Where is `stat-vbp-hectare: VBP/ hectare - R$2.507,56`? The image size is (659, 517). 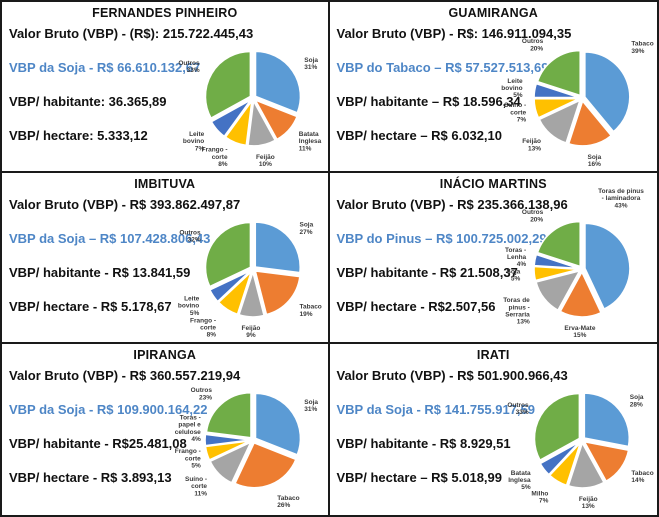
stat-vbp-hectare: VBP/ hectare - R$2.507,56 is located at coordinates (416, 306).